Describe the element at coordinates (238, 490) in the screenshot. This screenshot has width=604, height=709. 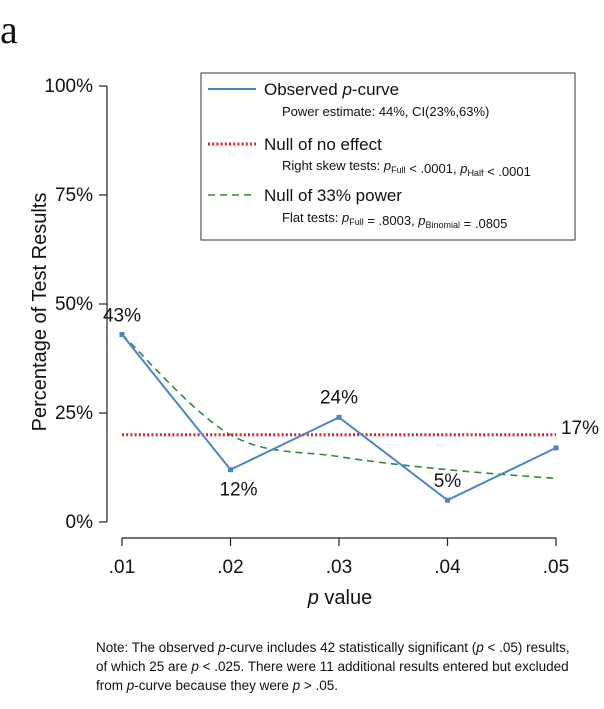
I see `point-label: 12%` at that location.